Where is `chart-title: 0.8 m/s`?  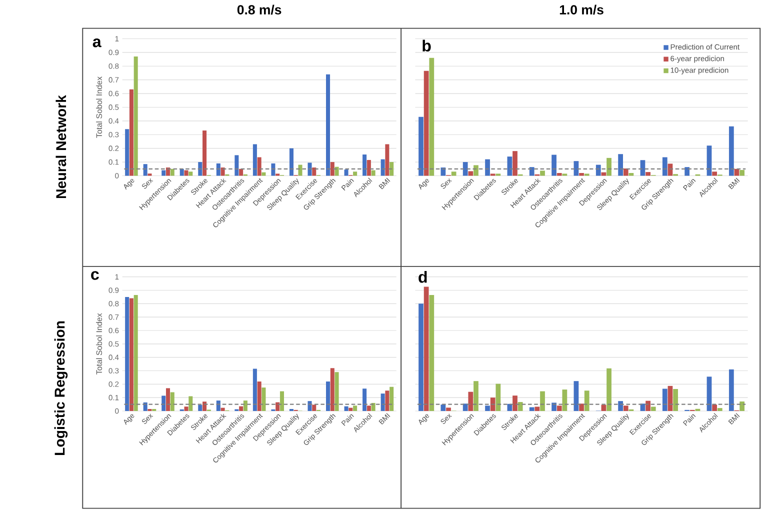
chart-title: 0.8 m/s is located at coordinates (259, 9).